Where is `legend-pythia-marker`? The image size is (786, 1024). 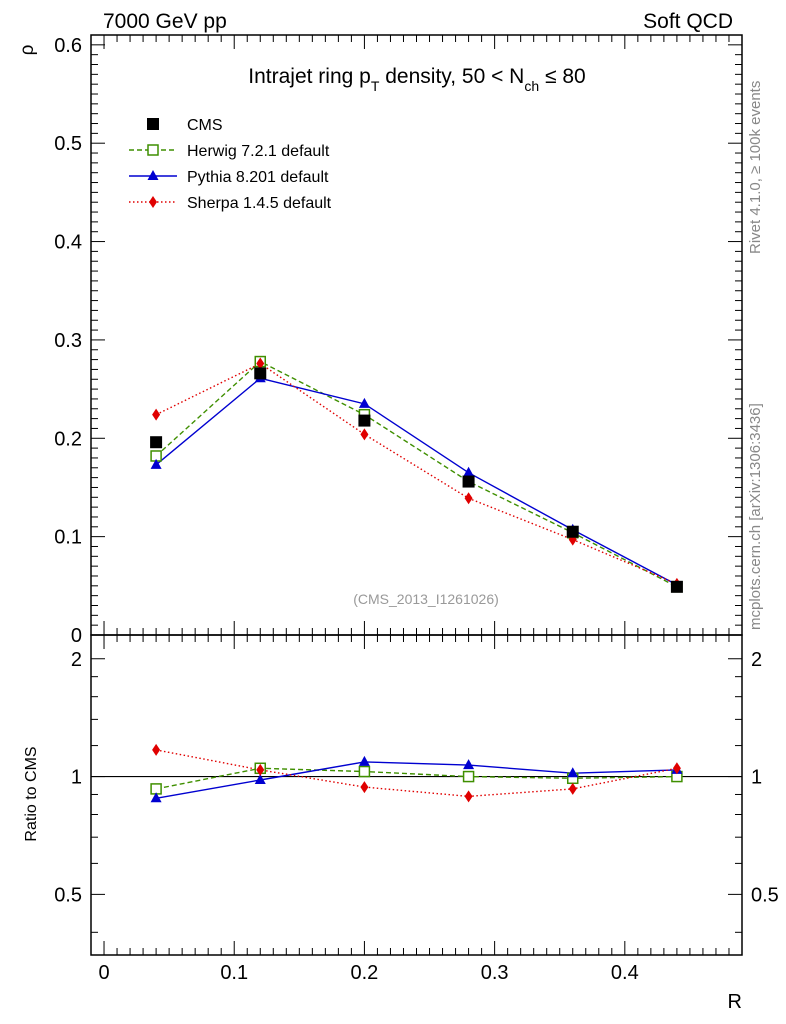
legend-pythia-marker is located at coordinates (153, 175).